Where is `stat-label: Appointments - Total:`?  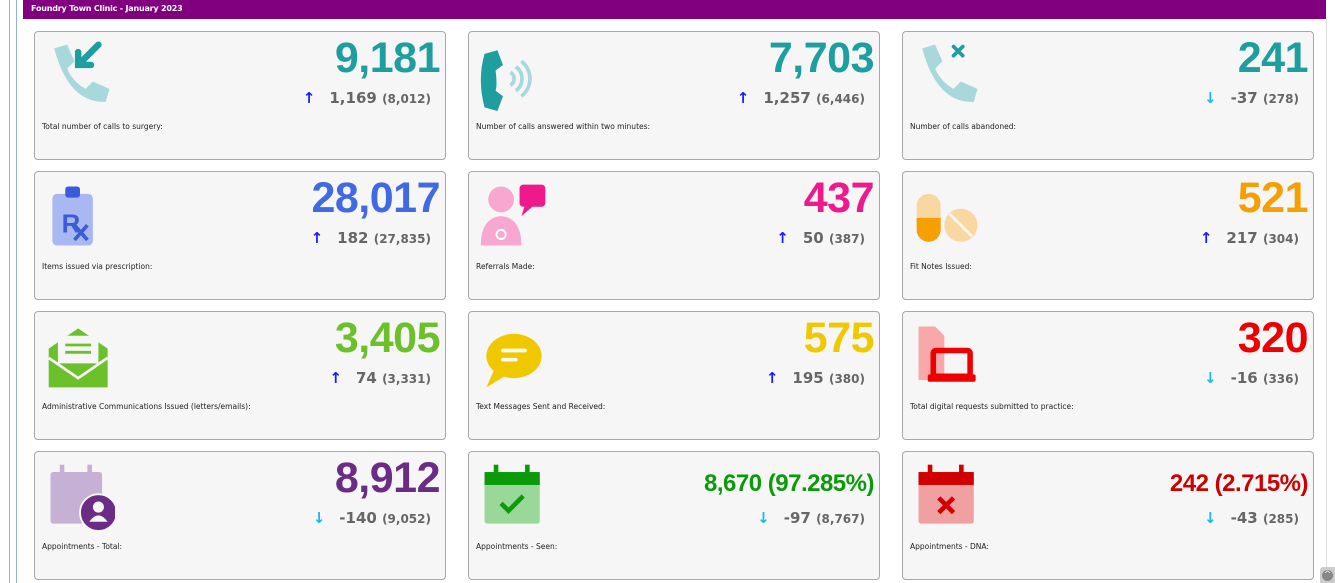
stat-label: Appointments - Total: is located at coordinates (82, 546).